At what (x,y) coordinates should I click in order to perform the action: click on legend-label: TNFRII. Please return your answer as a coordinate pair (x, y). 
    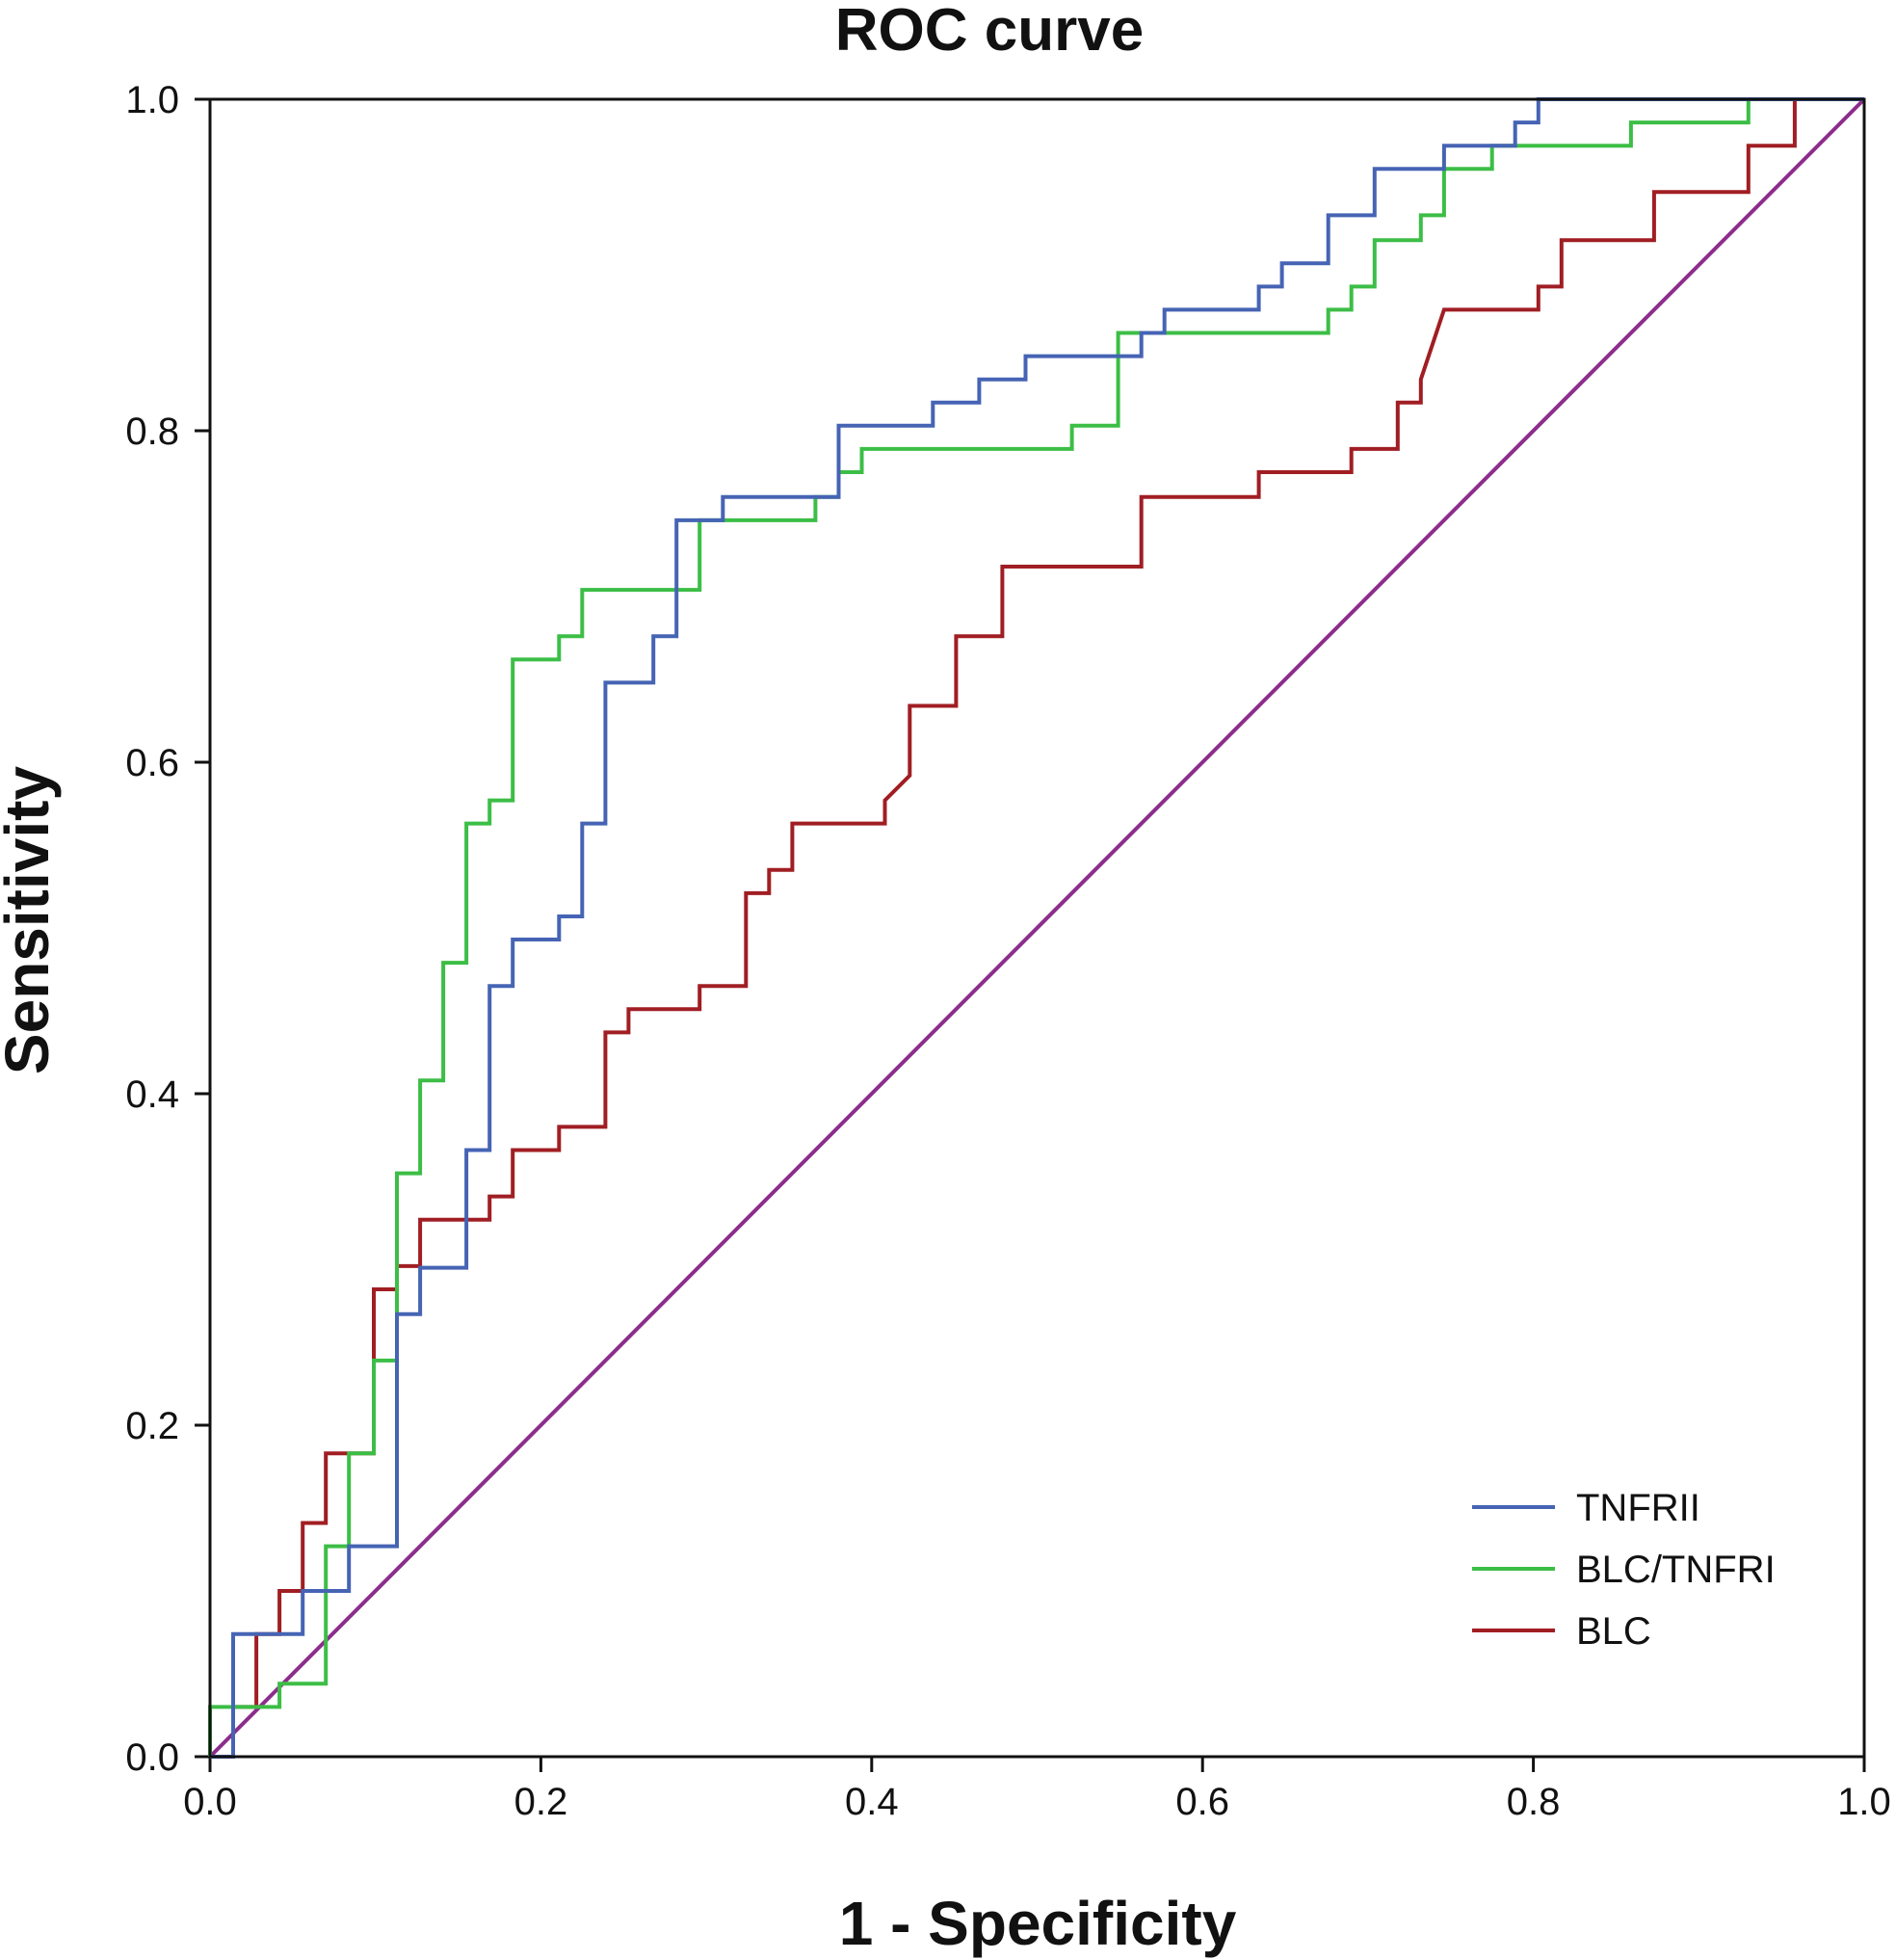
    Looking at the image, I should click on (1638, 1508).